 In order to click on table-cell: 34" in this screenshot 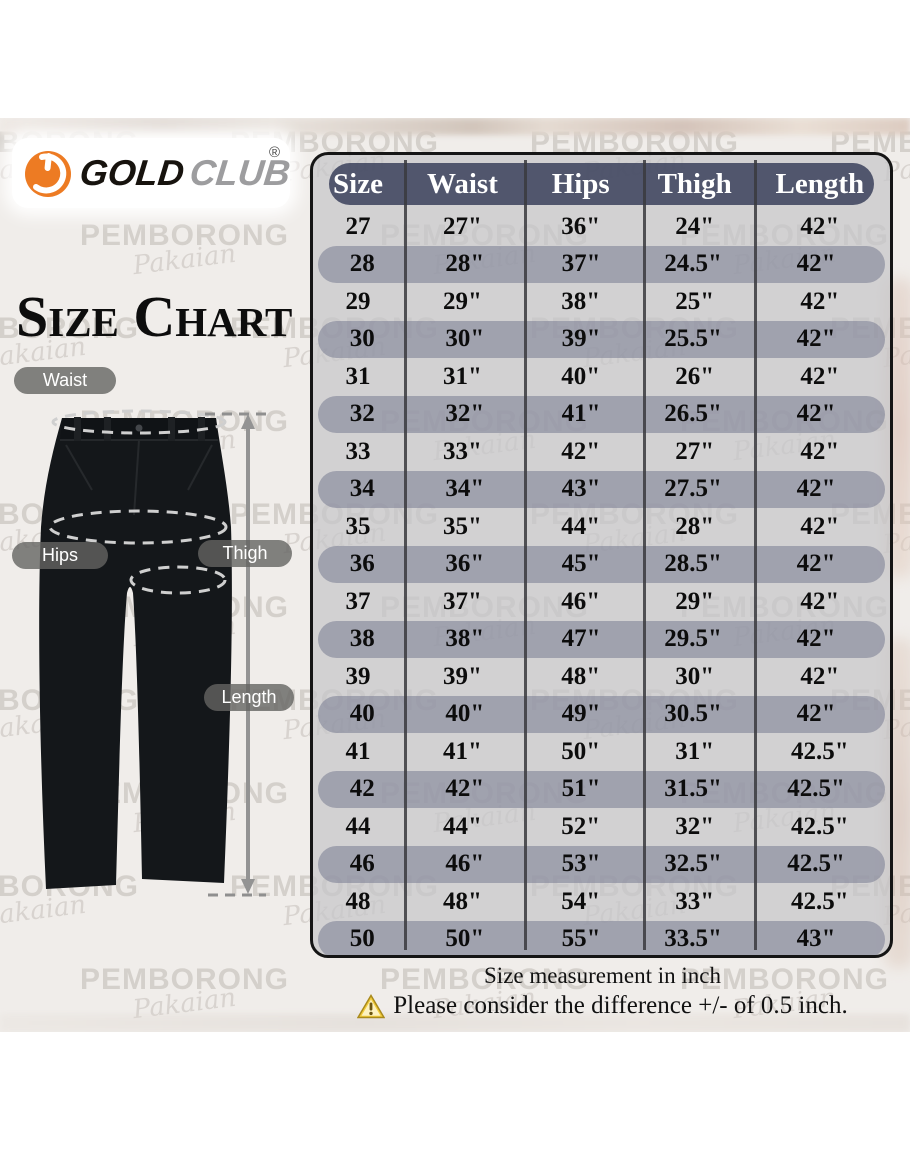, I will do `click(465, 489)`.